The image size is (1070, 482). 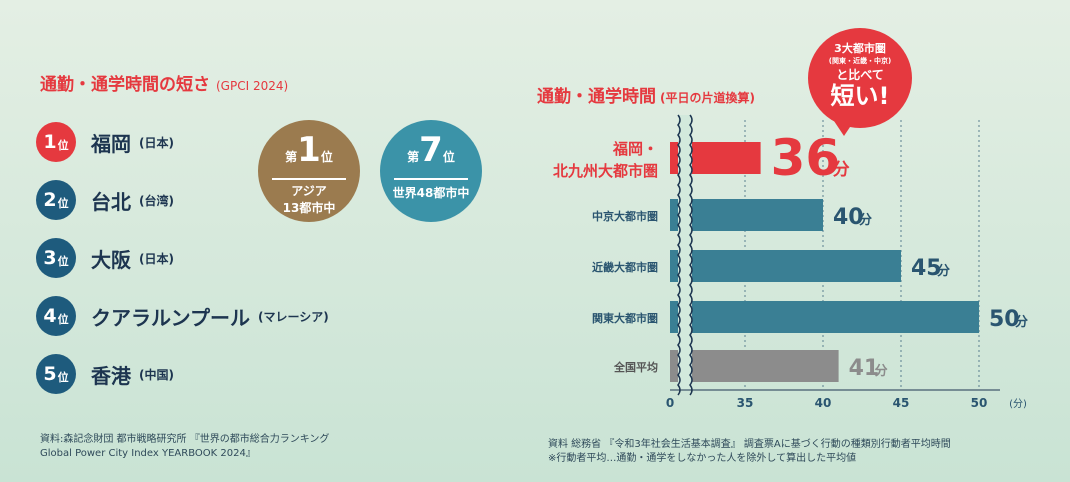 What do you see at coordinates (111, 375) in the screenshot?
I see `rank-city: 香港` at bounding box center [111, 375].